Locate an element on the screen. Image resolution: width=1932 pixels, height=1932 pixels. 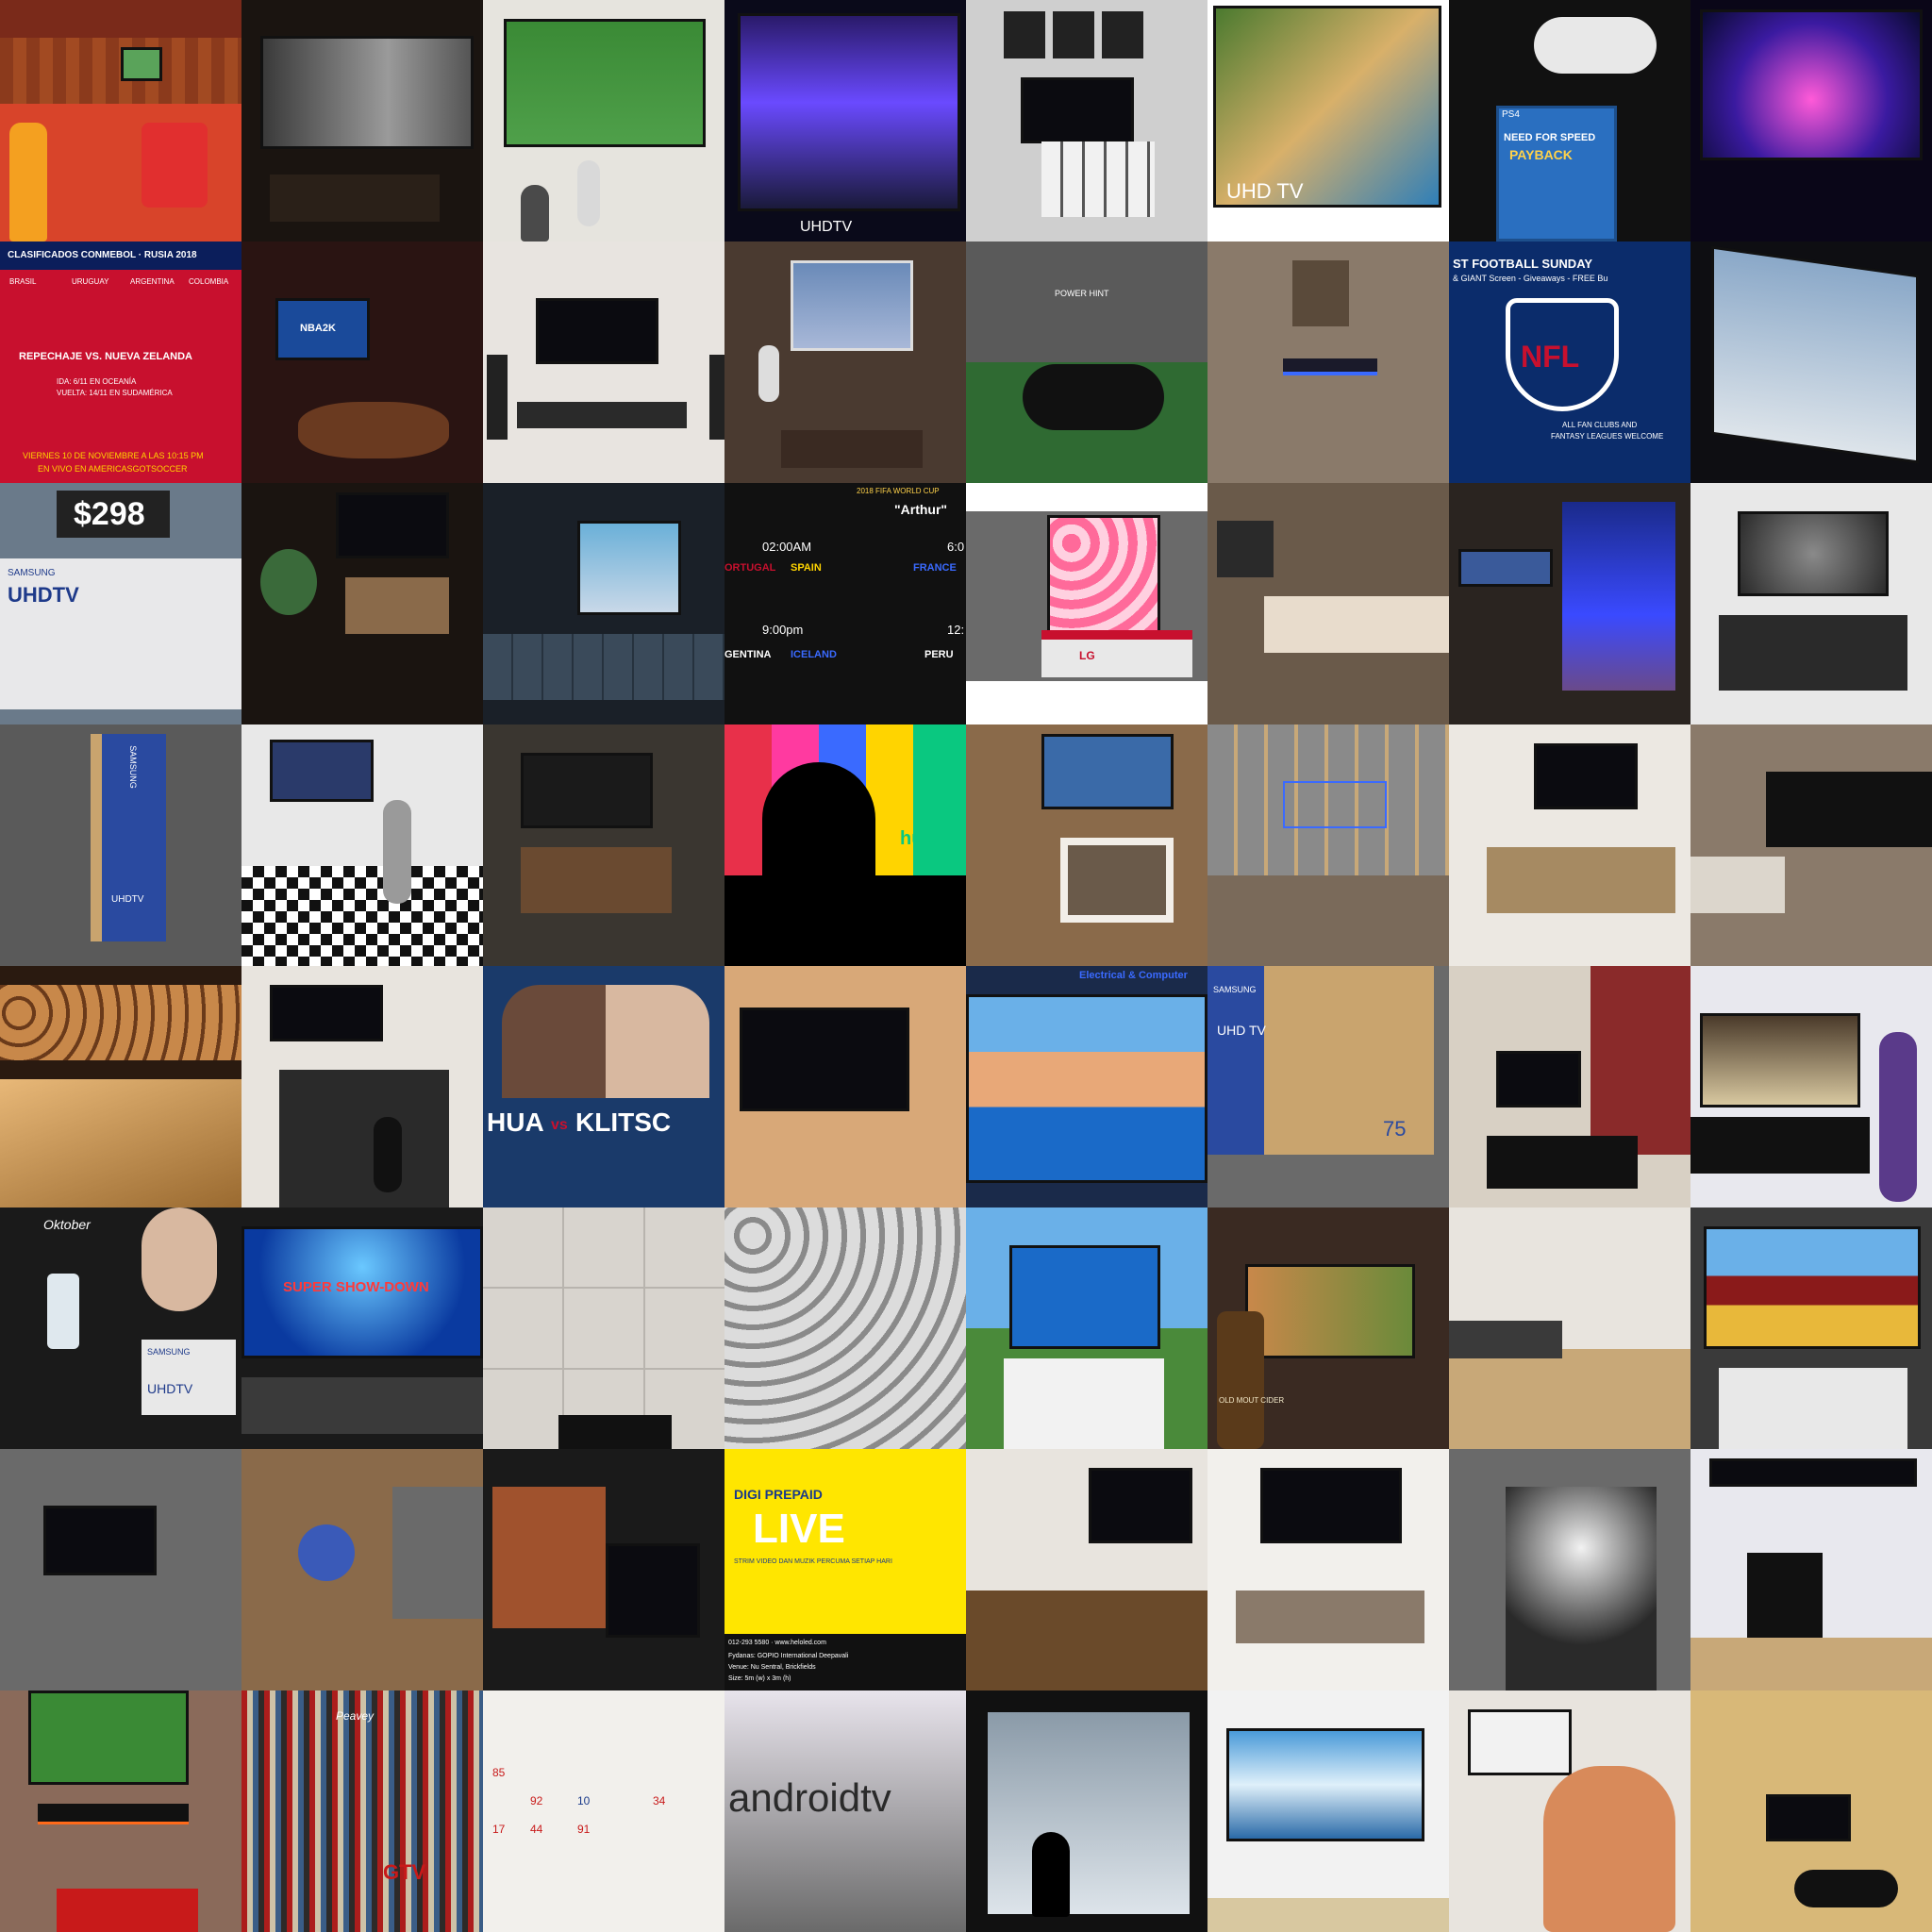
tray is located at coordinates (127, 1910).